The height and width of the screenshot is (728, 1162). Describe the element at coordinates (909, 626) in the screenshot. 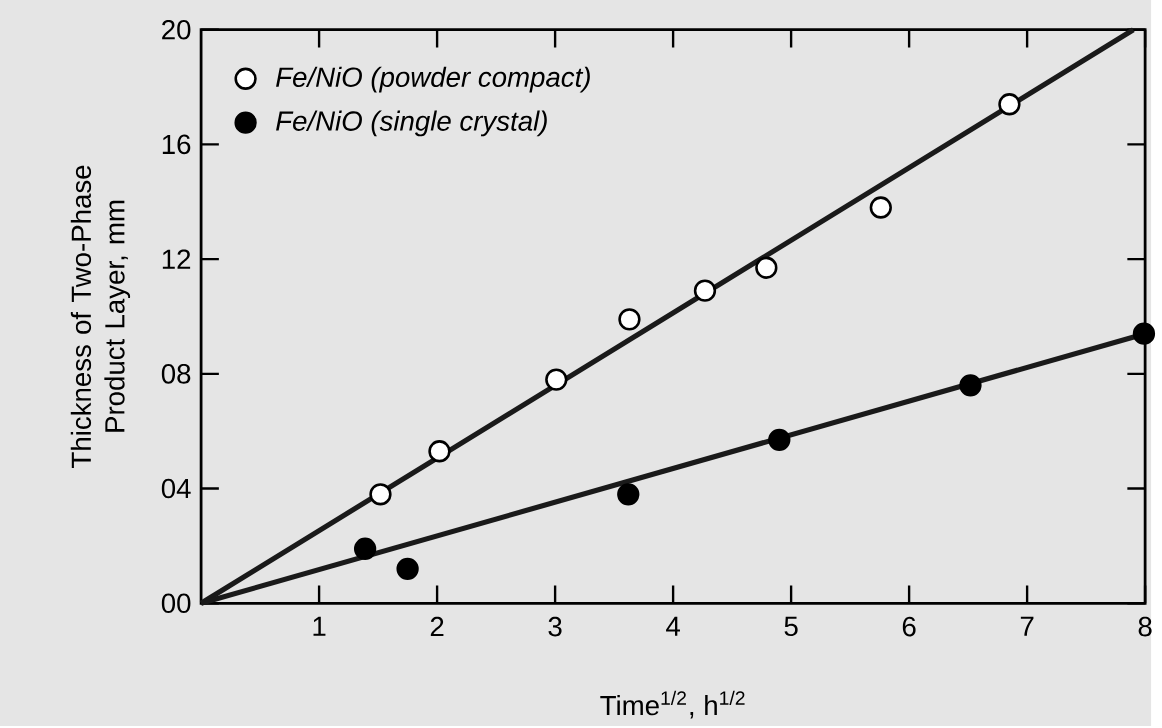

I see `x-tick-label: 6` at that location.